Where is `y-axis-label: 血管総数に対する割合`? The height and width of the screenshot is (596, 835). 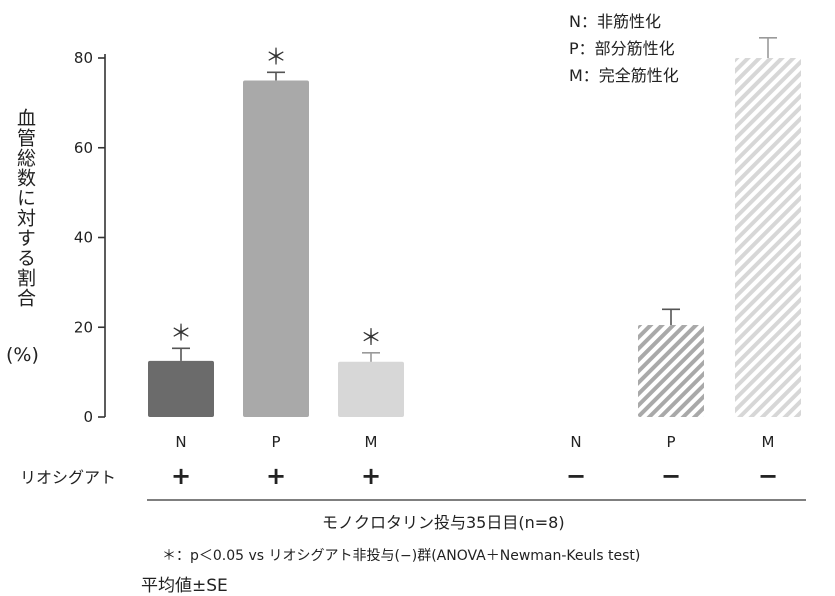
y-axis-label: 血管総数に対する割合 is located at coordinates (25, 208).